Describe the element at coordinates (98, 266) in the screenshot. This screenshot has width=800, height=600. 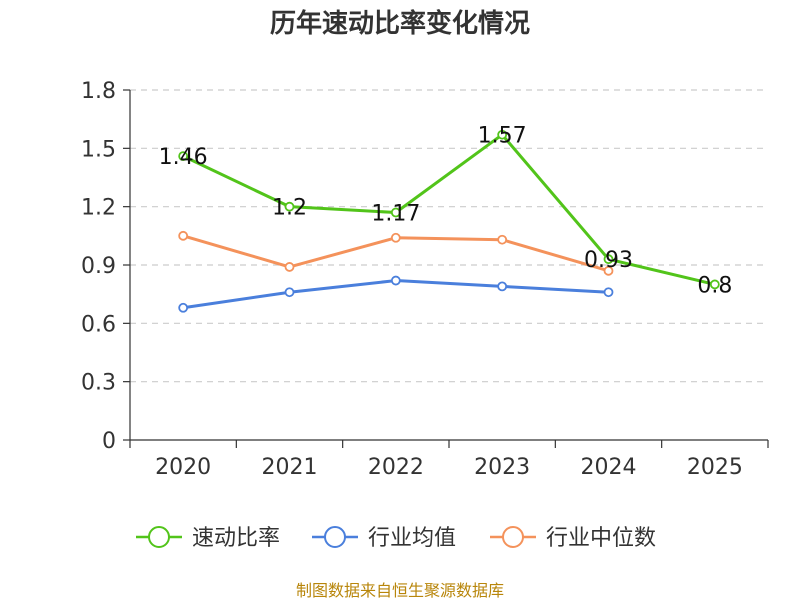
I see `y-tick-label: 0.9` at that location.